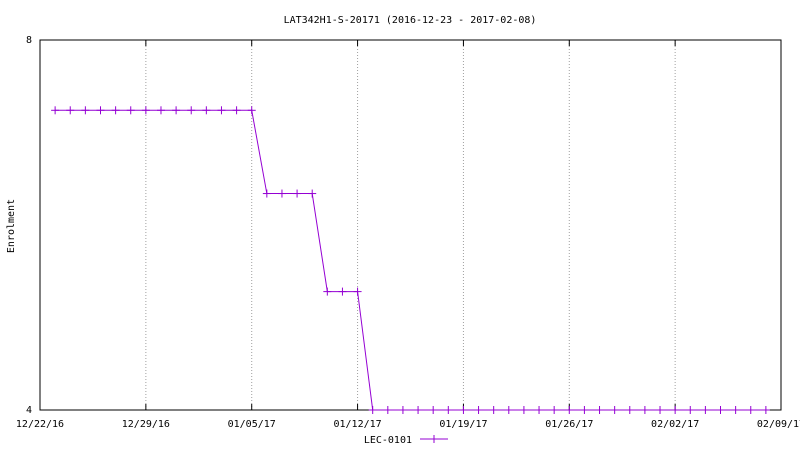 The width and height of the screenshot is (800, 450). What do you see at coordinates (40, 424) in the screenshot?
I see `x-tick-label: 12/22/16` at bounding box center [40, 424].